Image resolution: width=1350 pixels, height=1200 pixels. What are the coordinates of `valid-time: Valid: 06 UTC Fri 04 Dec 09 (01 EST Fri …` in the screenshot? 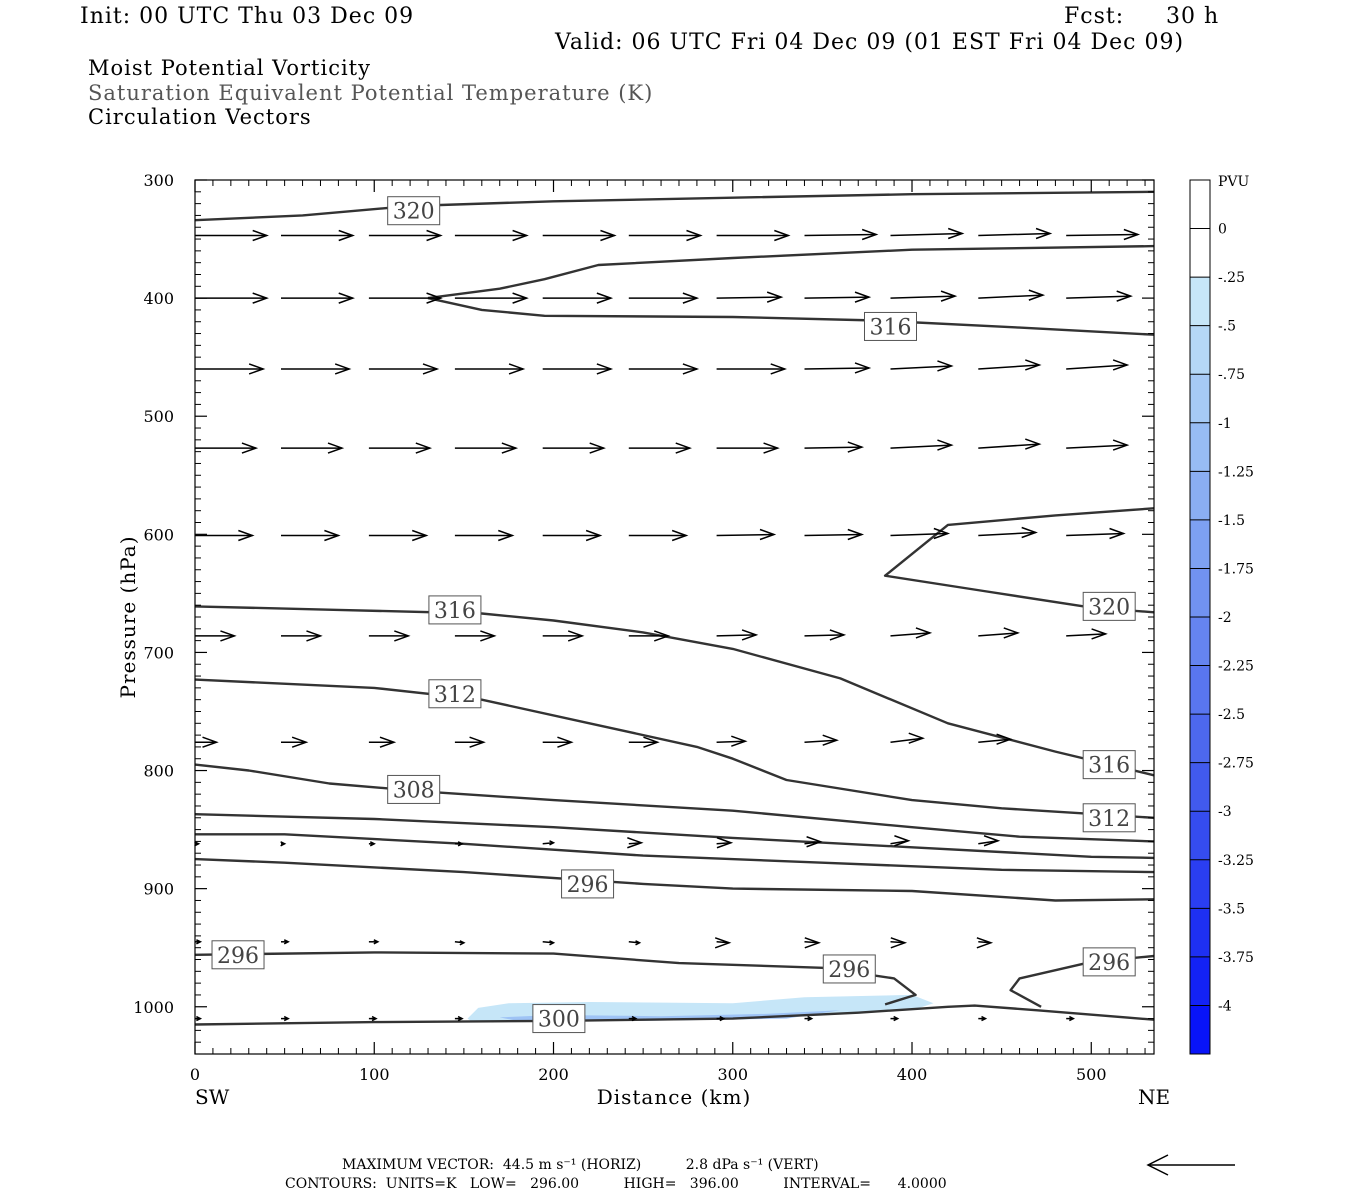 It's located at (870, 42).